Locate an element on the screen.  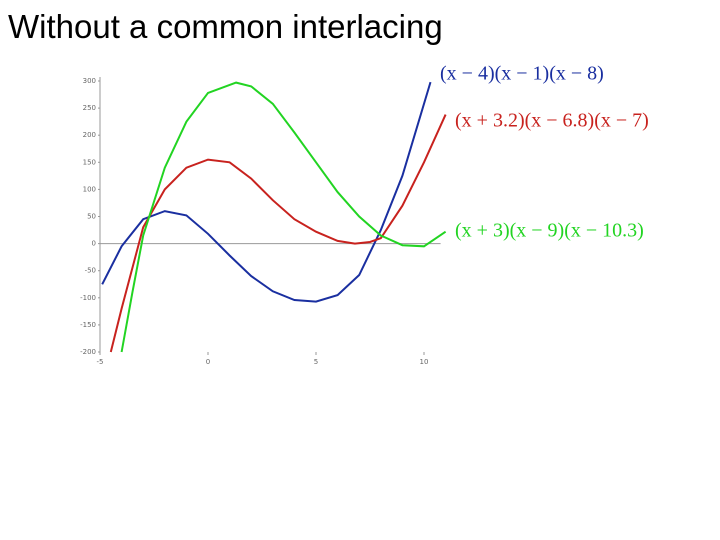
y-tick-label: 250 is located at coordinates (89, 108).